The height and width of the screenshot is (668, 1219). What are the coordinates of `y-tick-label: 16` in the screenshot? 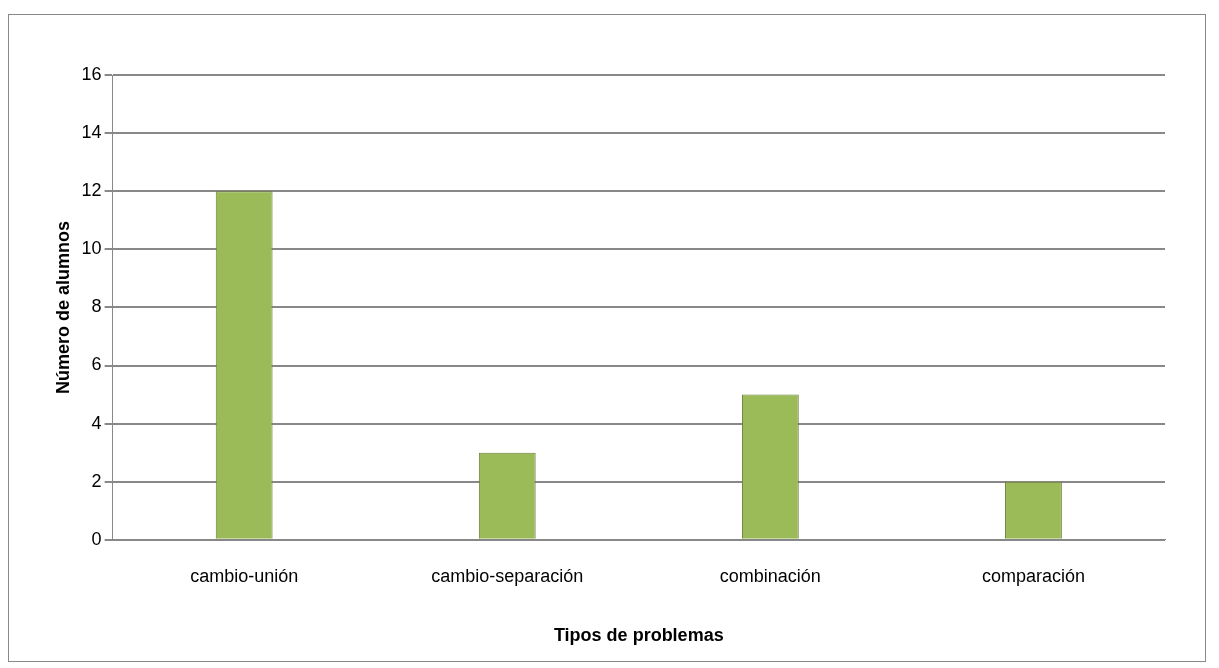 It's located at (91, 73).